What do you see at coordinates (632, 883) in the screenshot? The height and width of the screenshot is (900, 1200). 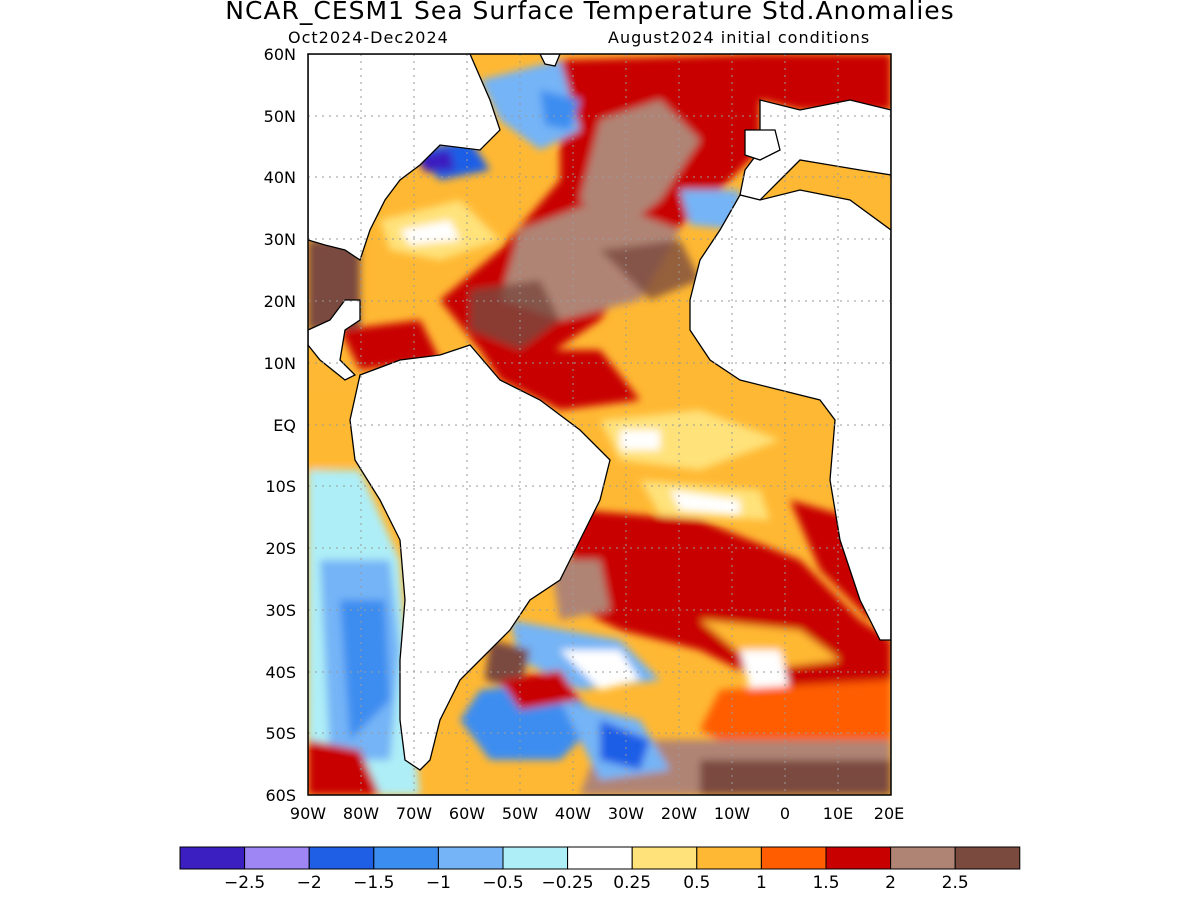 I see `colorbar-label: 0.25` at bounding box center [632, 883].